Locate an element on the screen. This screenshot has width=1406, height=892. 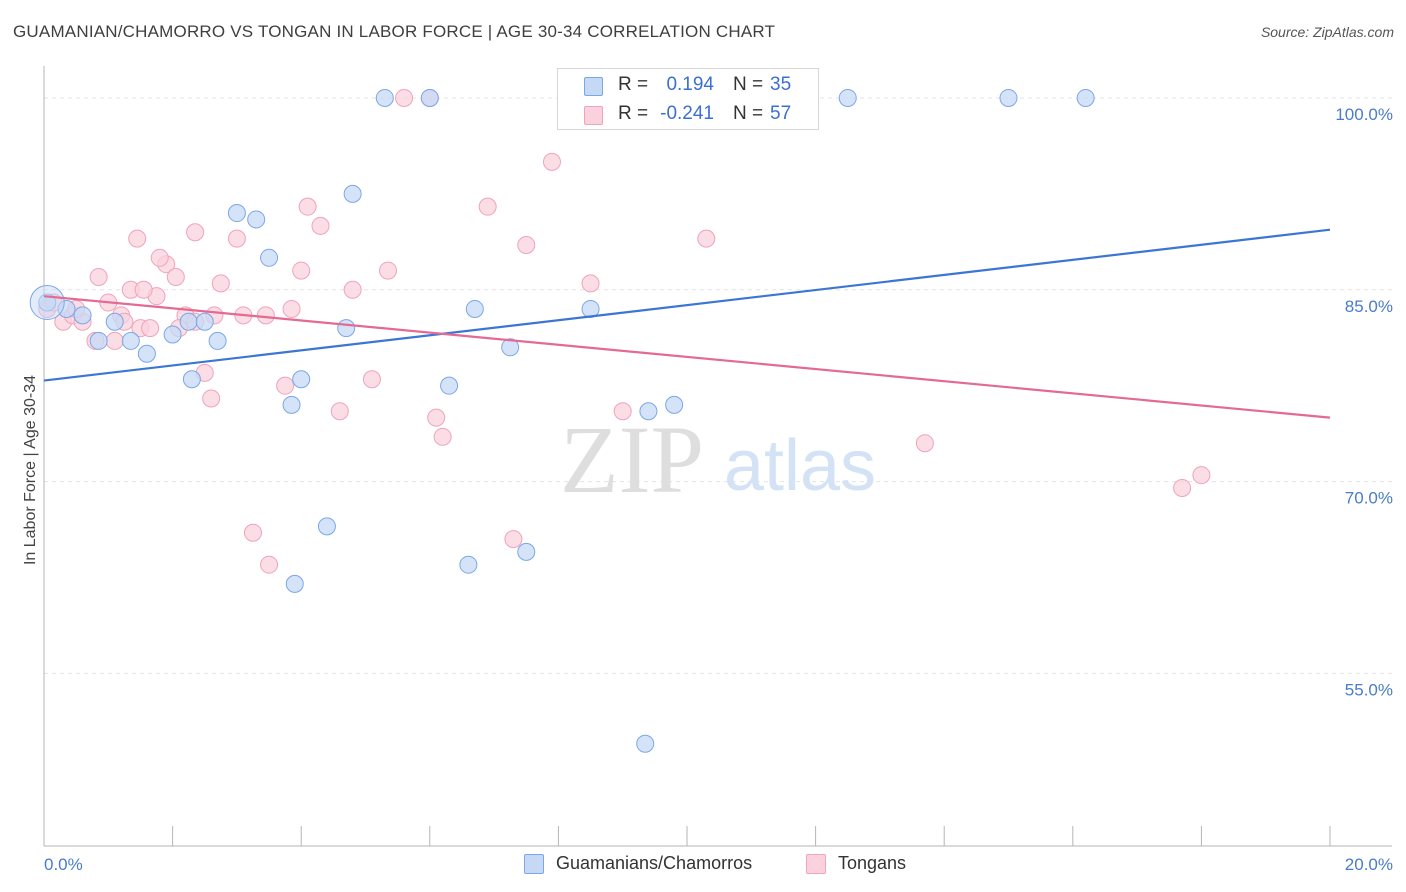
stats-row-tongan: R = -0.241 N = 57 is located at coordinates (688, 115).